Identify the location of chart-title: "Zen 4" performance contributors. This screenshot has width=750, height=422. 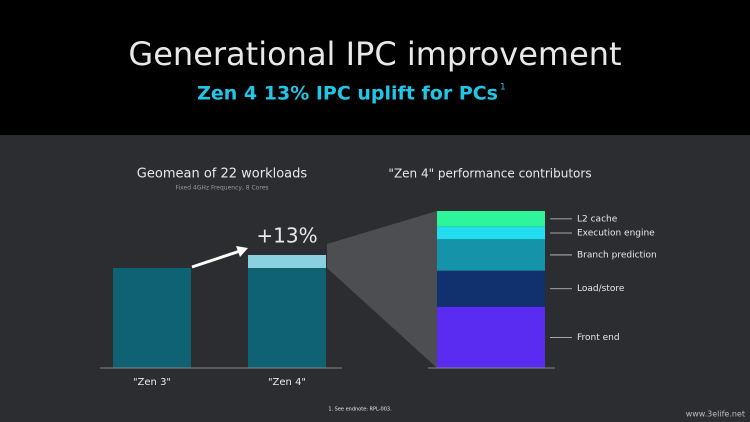
(489, 174).